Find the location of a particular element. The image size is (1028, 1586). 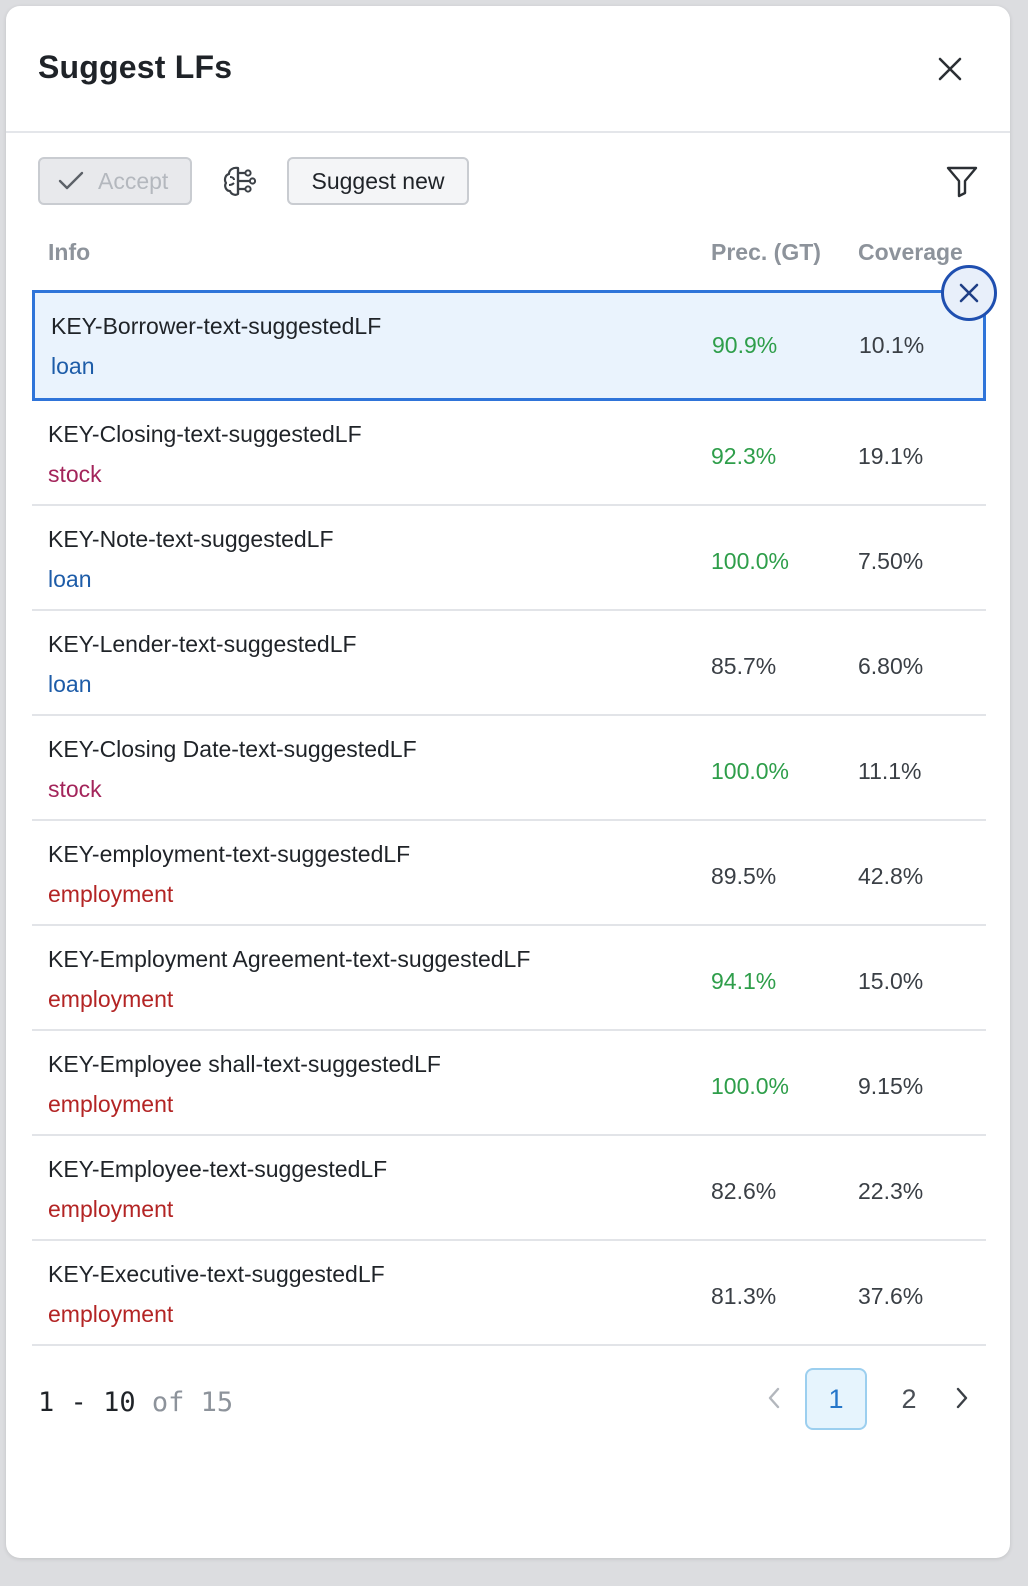

accept-label: Accept is located at coordinates (133, 180).